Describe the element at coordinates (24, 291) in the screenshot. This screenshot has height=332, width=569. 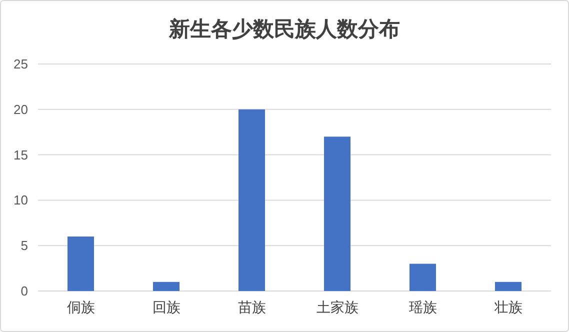
I see `y-tick-label: 0` at that location.